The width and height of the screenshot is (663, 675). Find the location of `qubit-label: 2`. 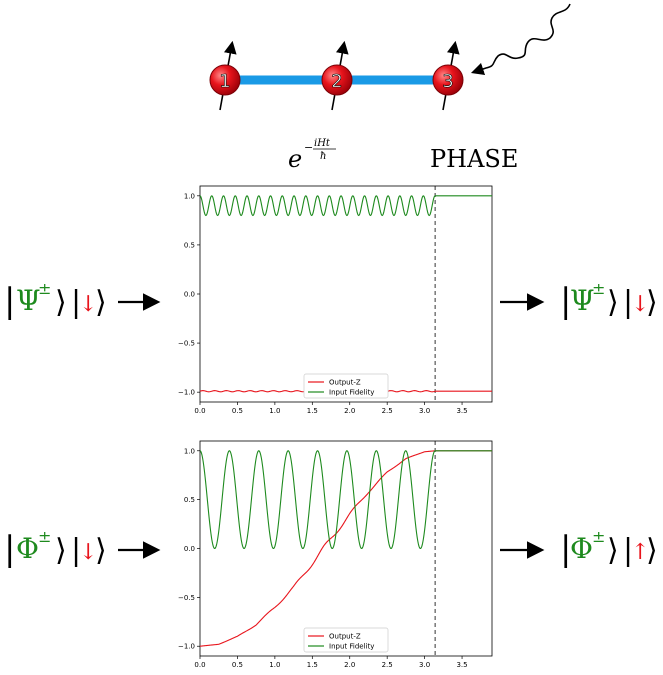

qubit-label: 2 is located at coordinates (336, 81).